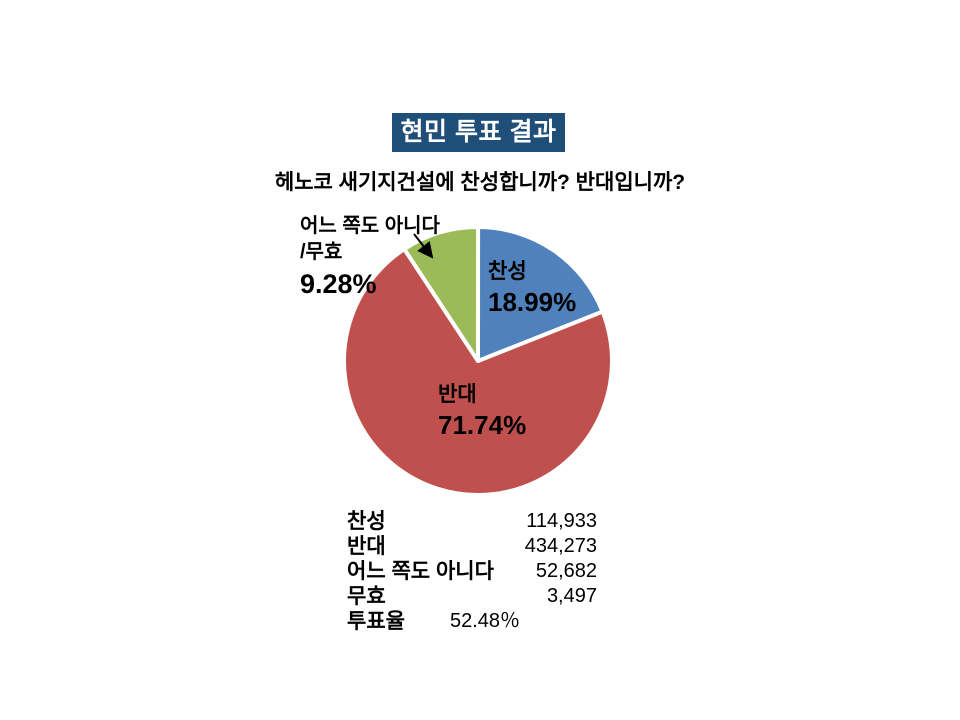  What do you see at coordinates (423, 246) in the screenshot?
I see `callout-arrow` at bounding box center [423, 246].